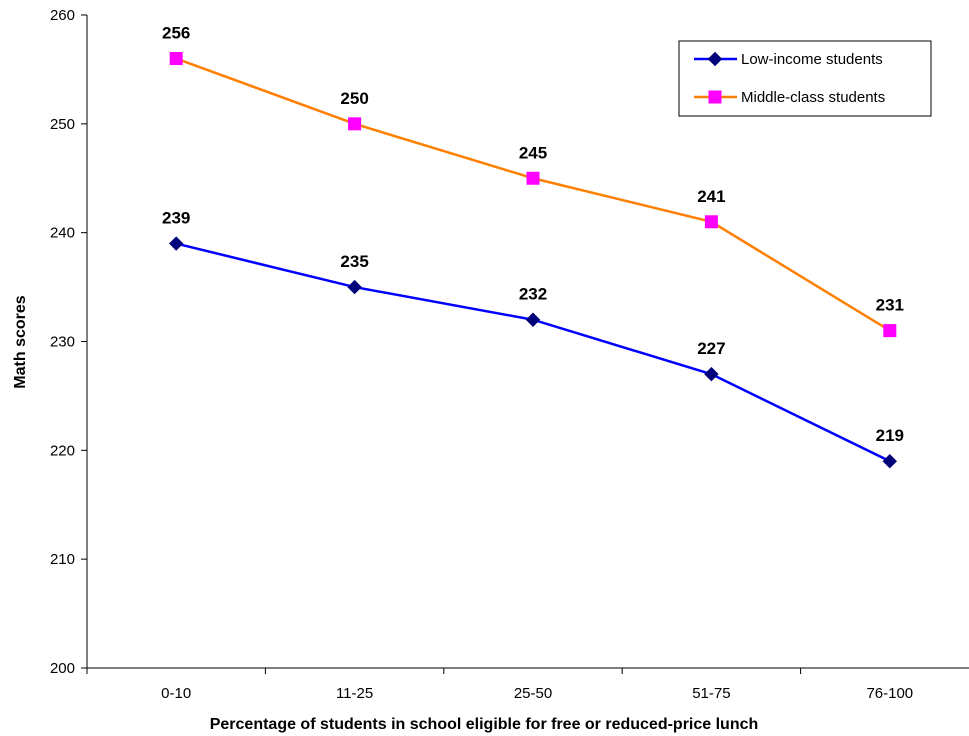 This screenshot has height=736, width=969. Describe the element at coordinates (62, 450) in the screenshot. I see `y-tick-label: 220` at that location.